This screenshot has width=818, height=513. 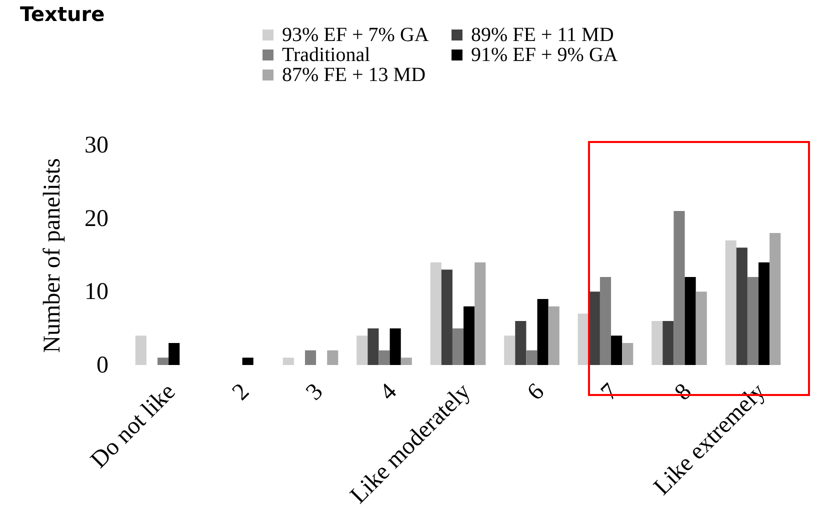 What do you see at coordinates (354, 75) in the screenshot?
I see `legend-label: 87% FE + 13 MD` at bounding box center [354, 75].